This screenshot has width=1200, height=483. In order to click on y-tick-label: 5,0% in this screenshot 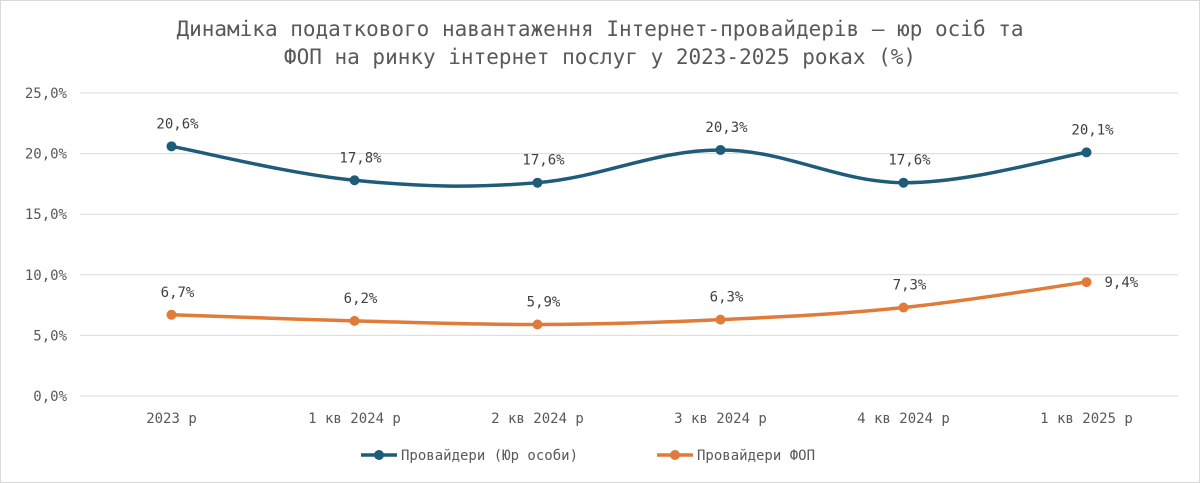, I will do `click(50, 336)`.